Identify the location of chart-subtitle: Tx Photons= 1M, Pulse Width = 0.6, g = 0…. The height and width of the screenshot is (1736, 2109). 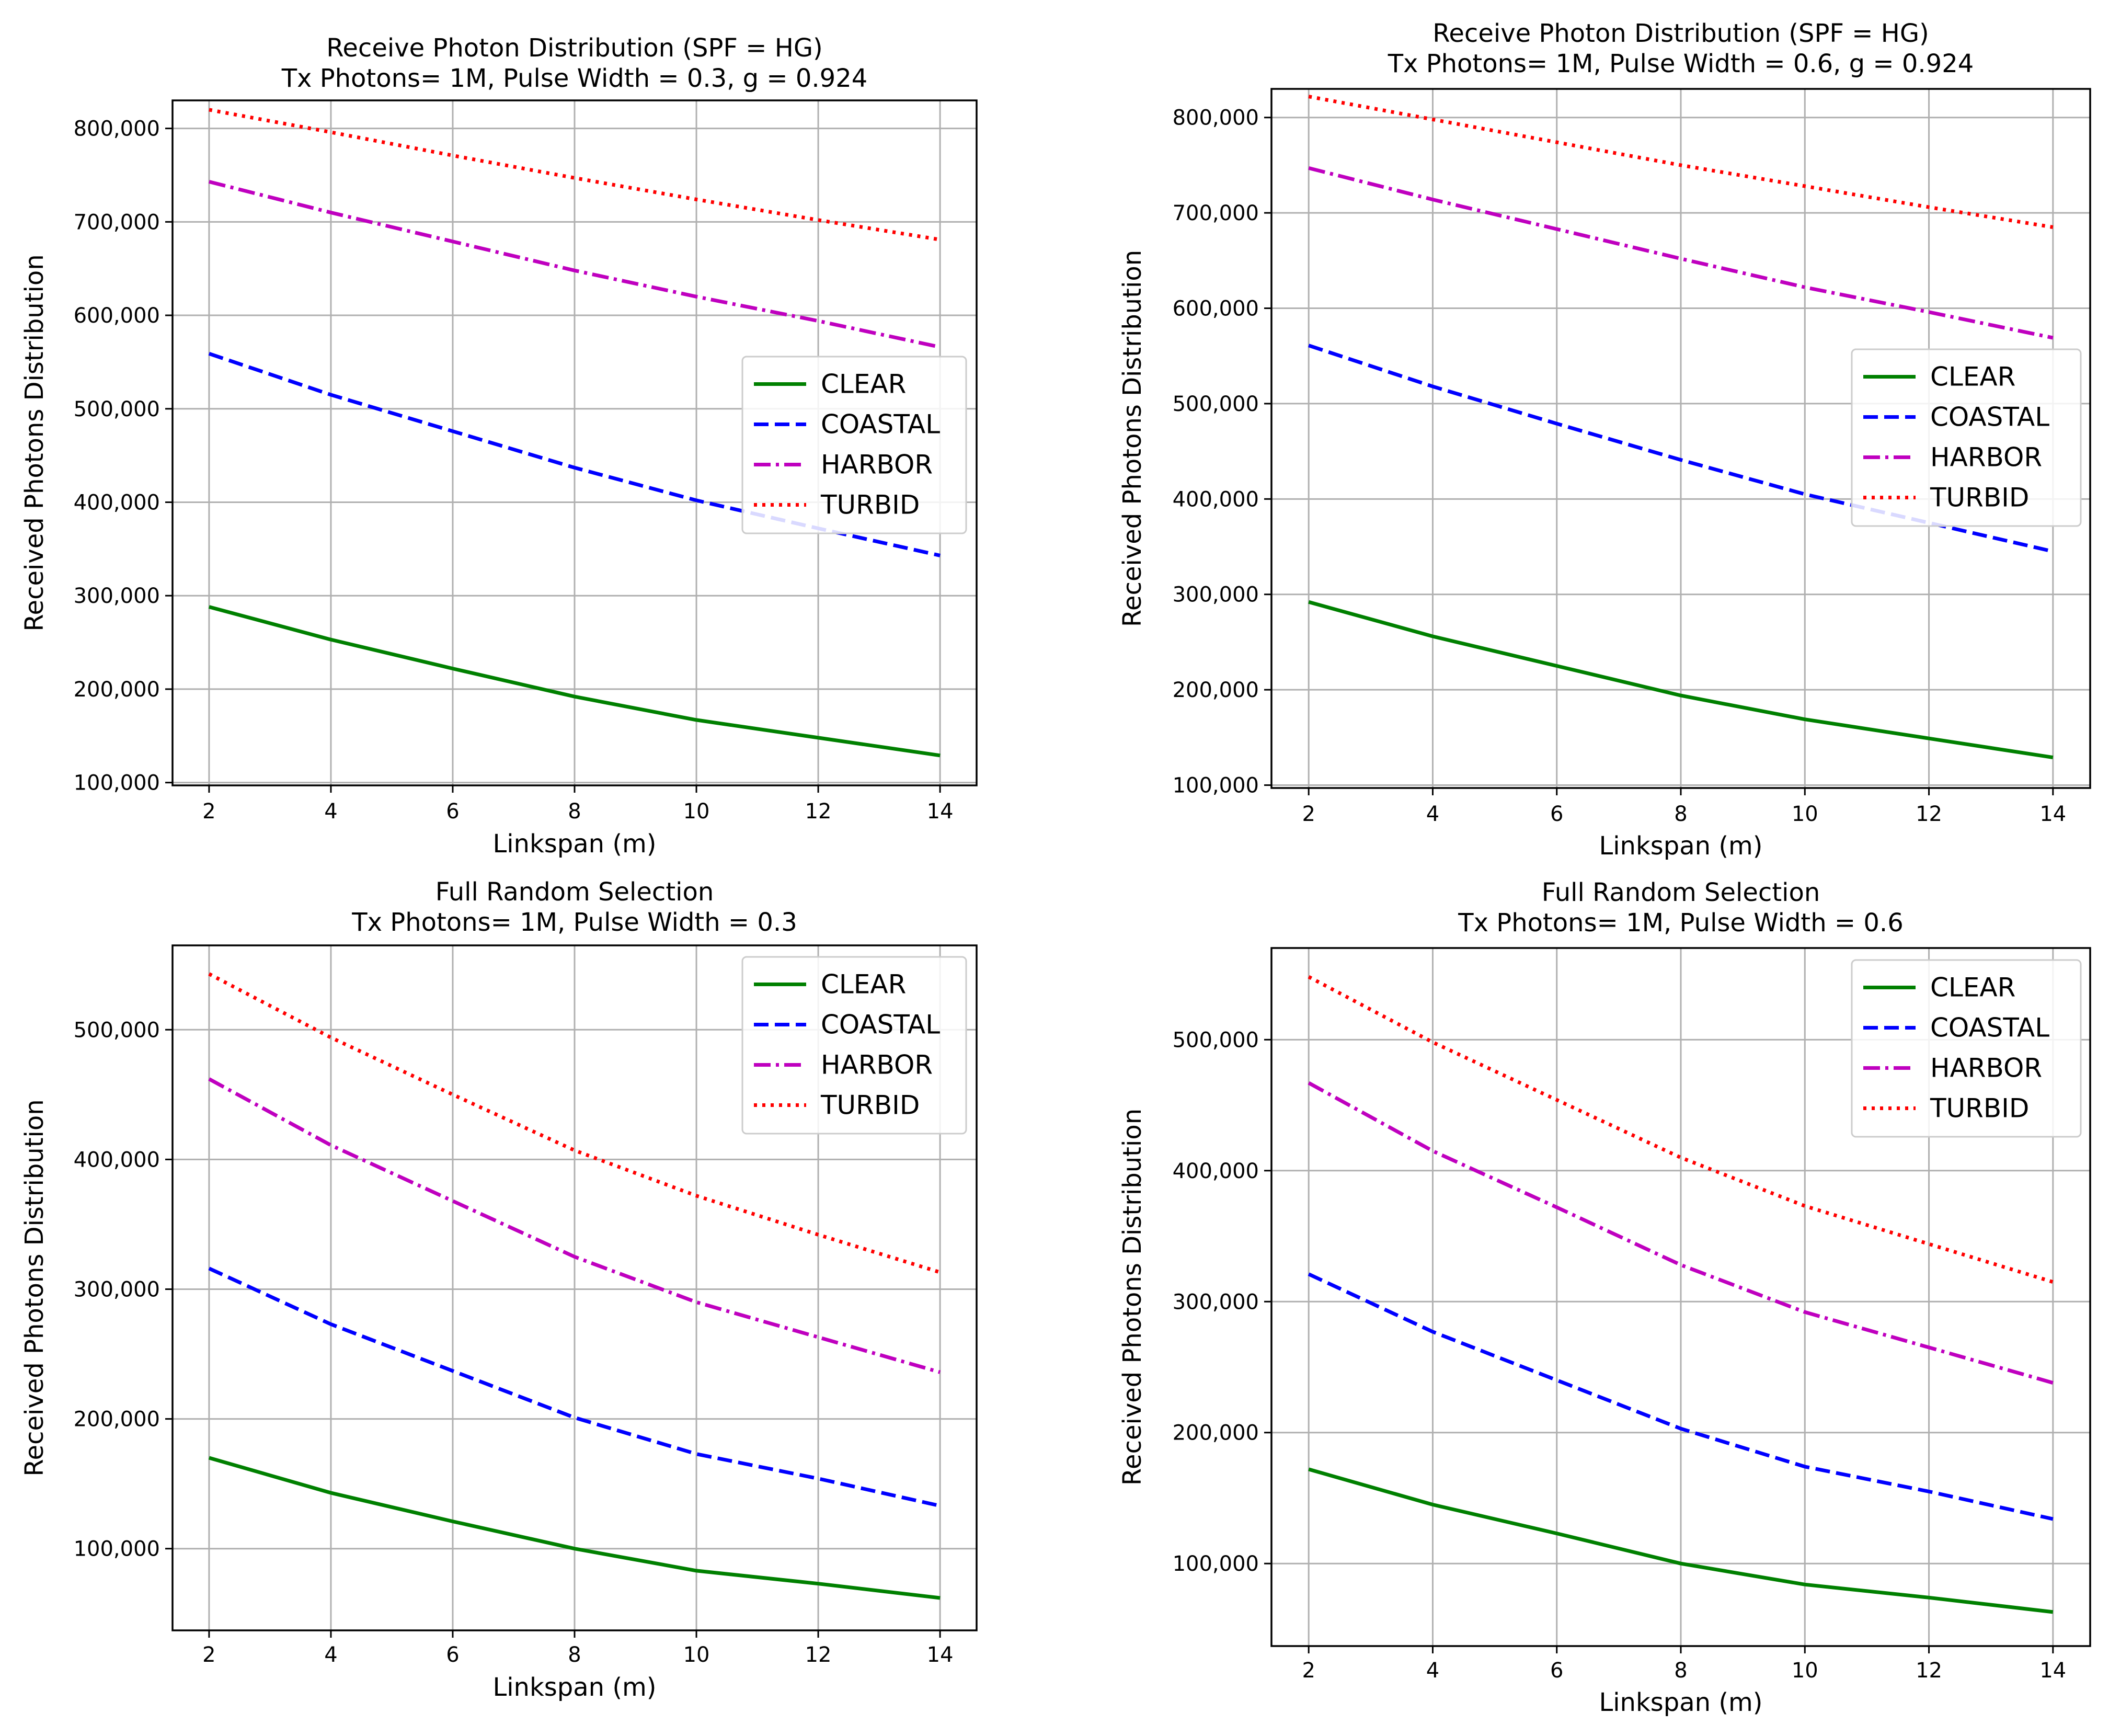
(1681, 64).